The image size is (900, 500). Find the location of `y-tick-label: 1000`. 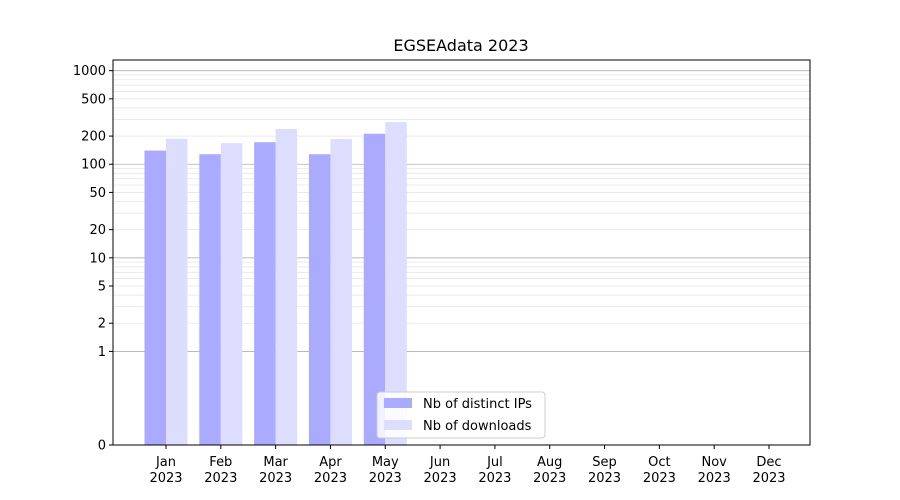

y-tick-label: 1000 is located at coordinates (89, 71).